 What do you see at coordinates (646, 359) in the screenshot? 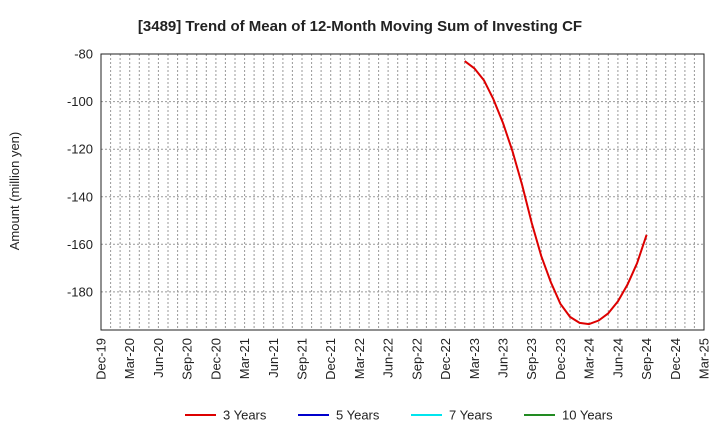
I see `x-tick-label: Sep-24` at bounding box center [646, 359].